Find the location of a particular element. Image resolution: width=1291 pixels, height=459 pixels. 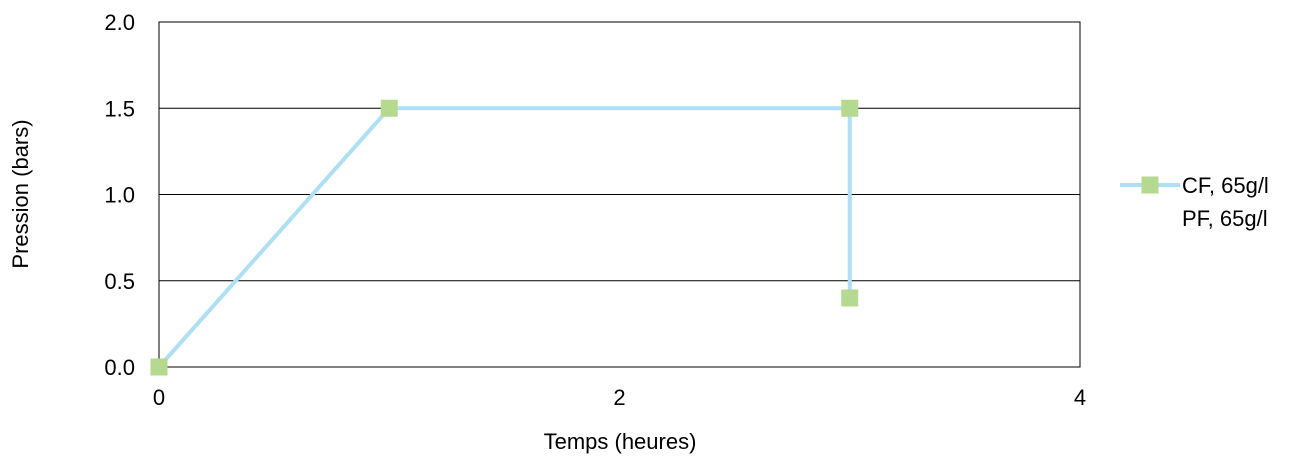

y-tick-label: 0.0 is located at coordinates (119, 367).